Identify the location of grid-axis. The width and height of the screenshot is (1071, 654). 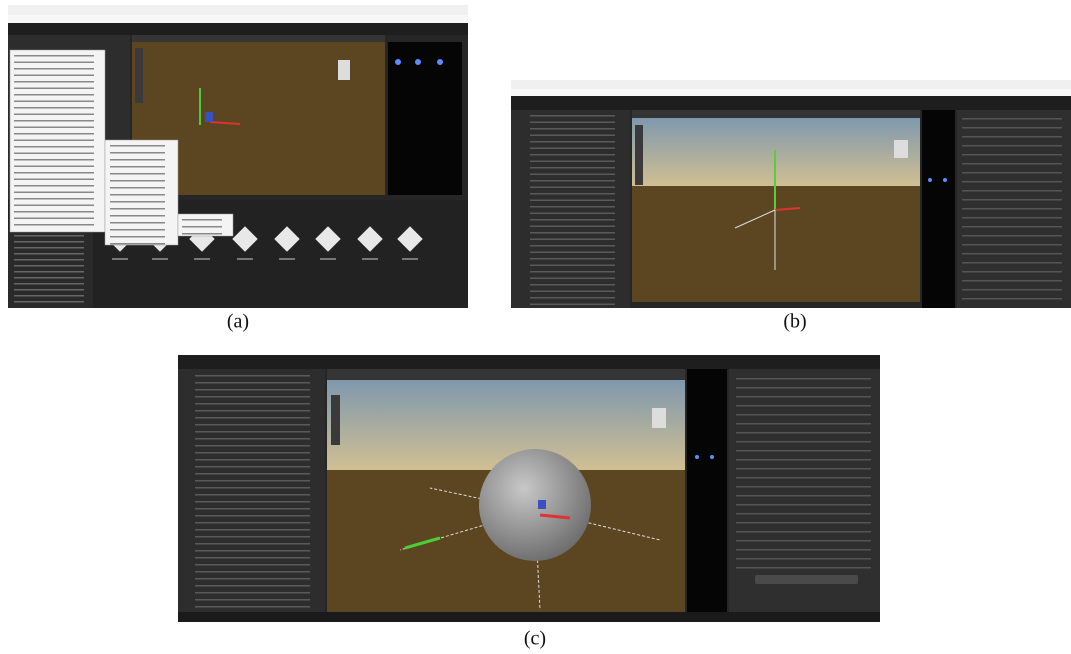
(755, 219).